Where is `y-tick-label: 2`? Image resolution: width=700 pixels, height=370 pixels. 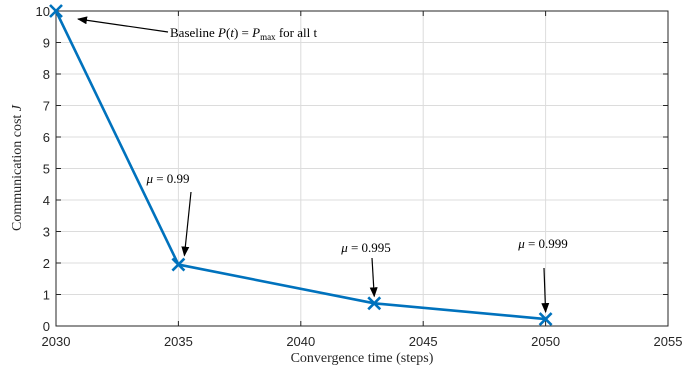 y-tick-label: 2 is located at coordinates (46, 263).